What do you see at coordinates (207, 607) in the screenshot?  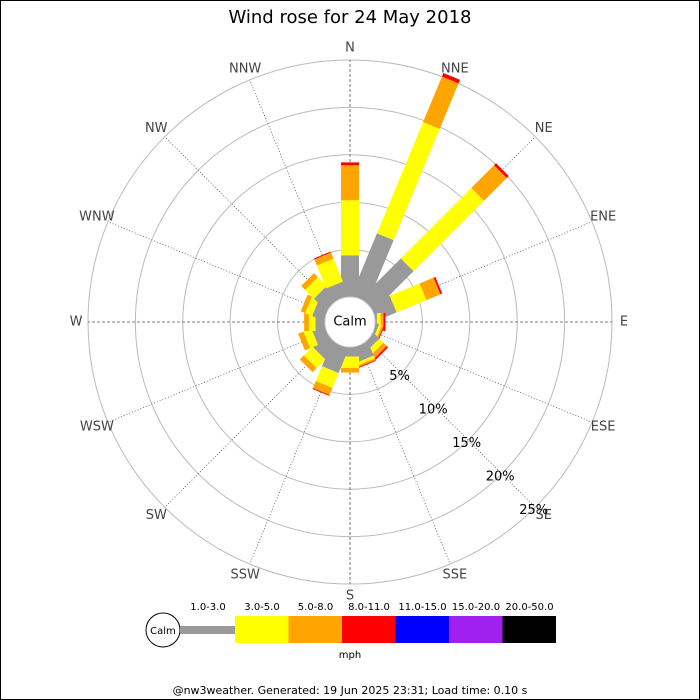 I see `legend-label: 1.0-3.0` at bounding box center [207, 607].